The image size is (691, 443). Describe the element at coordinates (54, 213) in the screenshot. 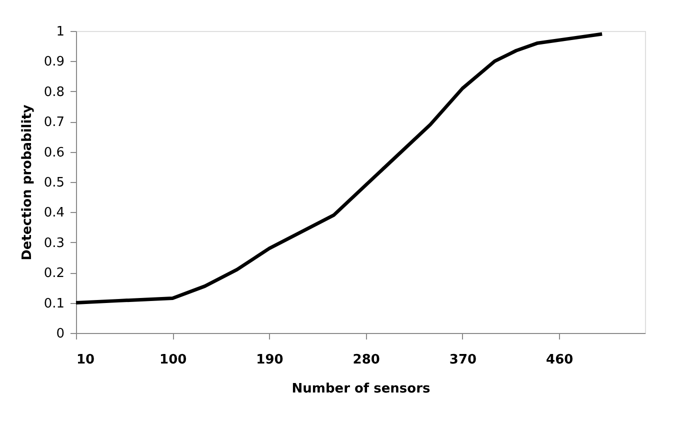

I see `y-tick-label: 0.4` at that location.